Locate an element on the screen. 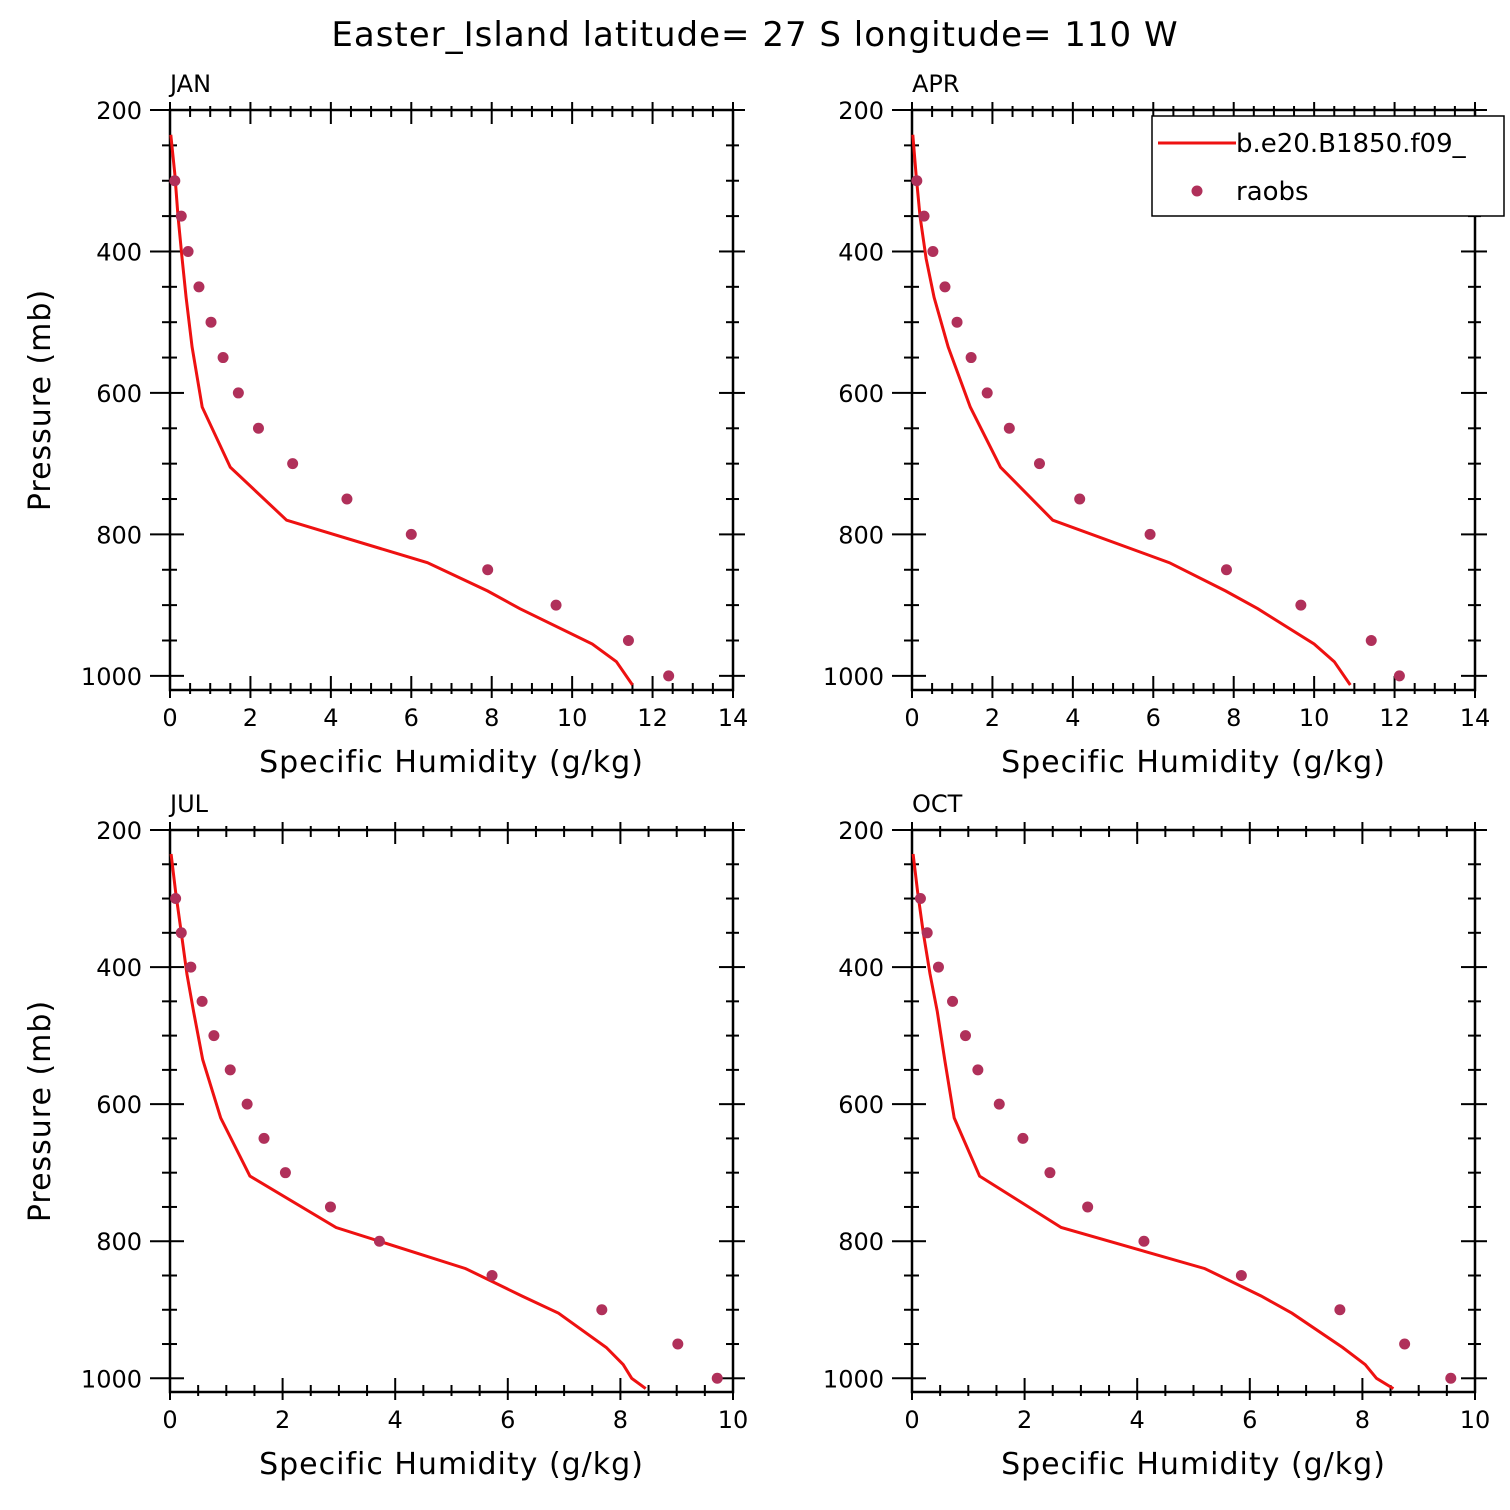 This screenshot has width=1510, height=1510. legend-label: raobs is located at coordinates (1272, 192).